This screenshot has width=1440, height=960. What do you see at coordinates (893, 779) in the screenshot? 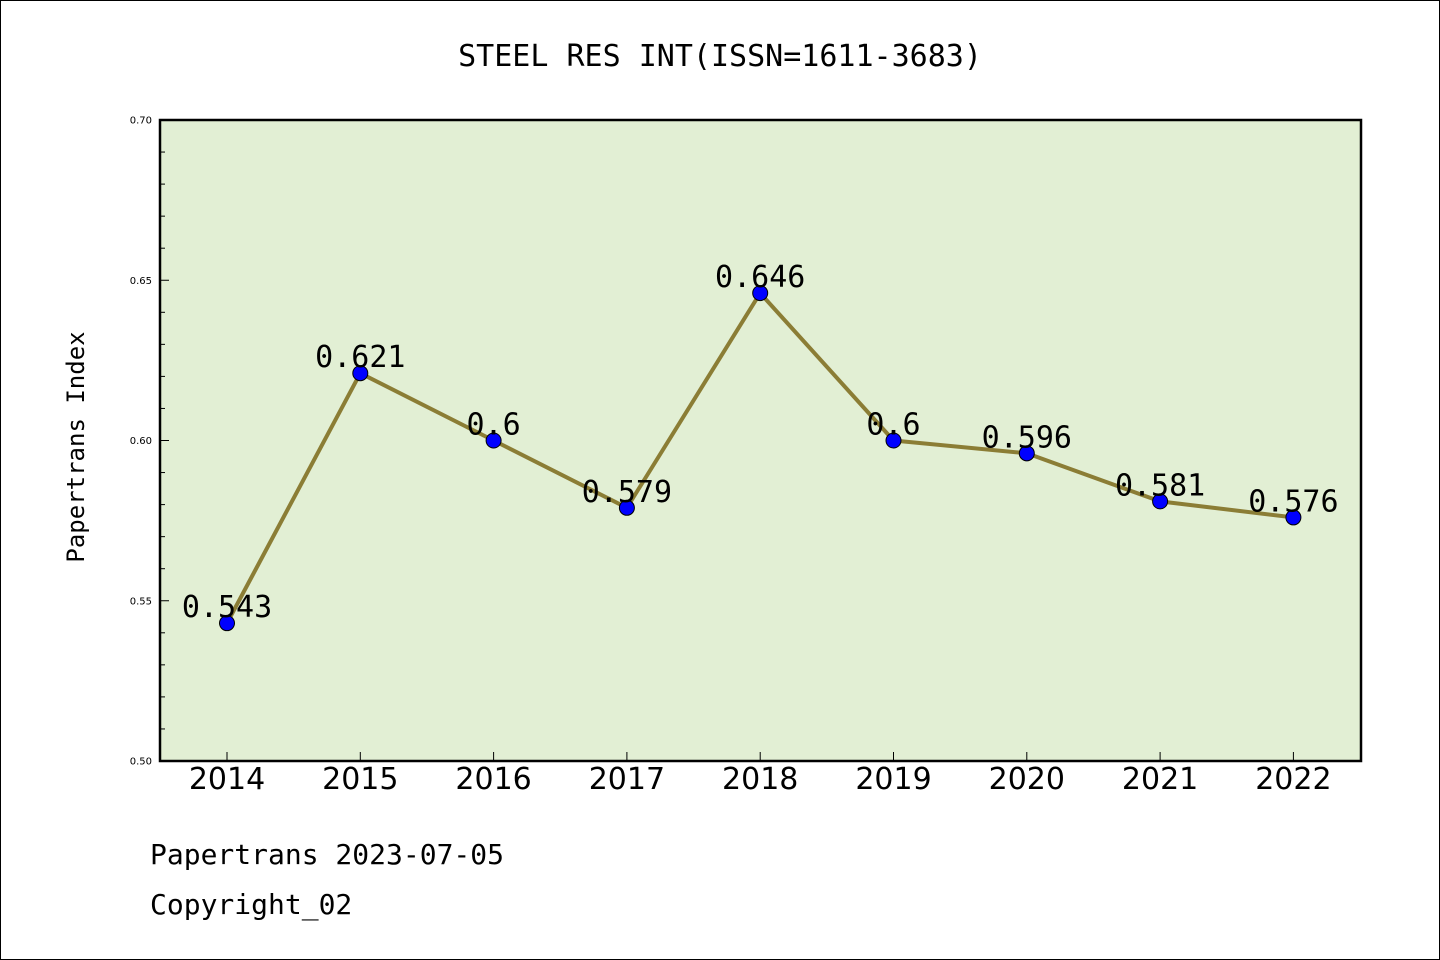
I see `x-tick-label: 2019` at bounding box center [893, 779].